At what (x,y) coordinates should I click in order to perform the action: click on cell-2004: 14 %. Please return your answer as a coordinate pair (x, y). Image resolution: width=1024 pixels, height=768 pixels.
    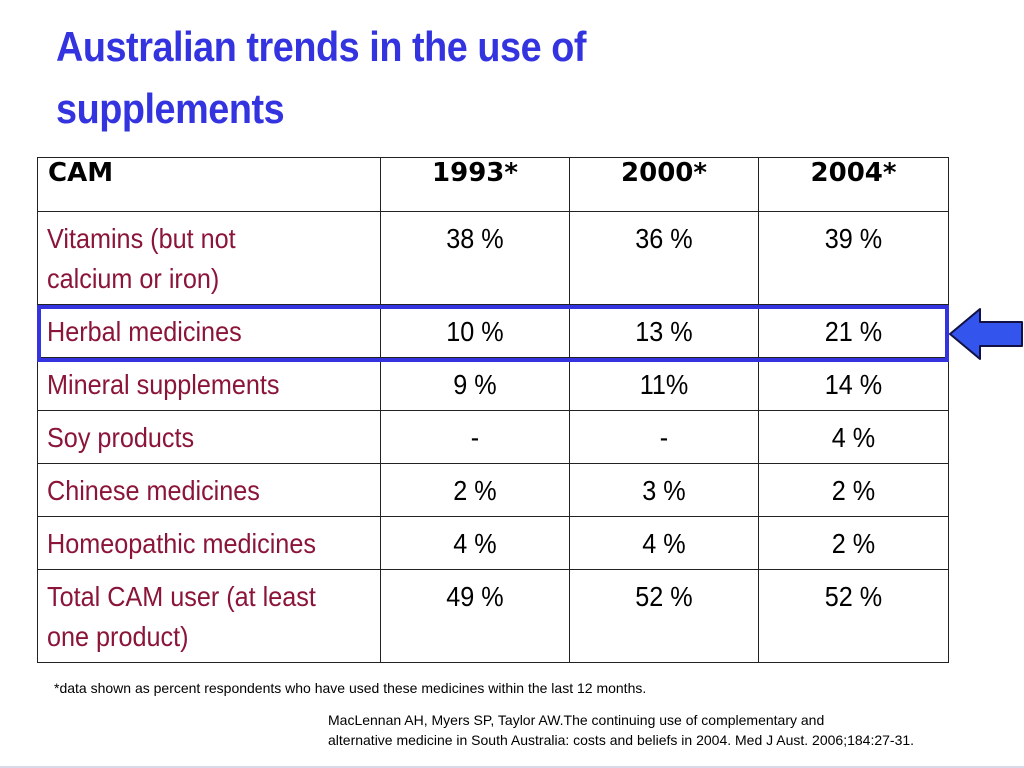
    Looking at the image, I should click on (853, 384).